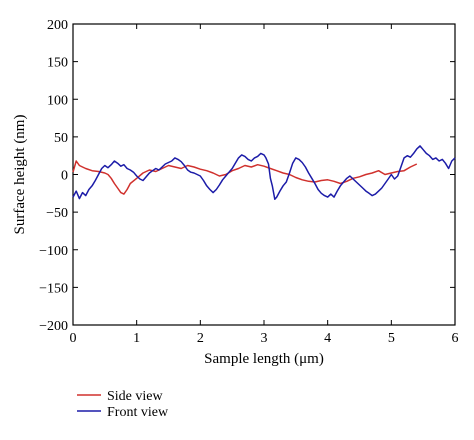 The width and height of the screenshot is (474, 440). What do you see at coordinates (61, 138) in the screenshot?
I see `y-tick-label: 50` at bounding box center [61, 138].